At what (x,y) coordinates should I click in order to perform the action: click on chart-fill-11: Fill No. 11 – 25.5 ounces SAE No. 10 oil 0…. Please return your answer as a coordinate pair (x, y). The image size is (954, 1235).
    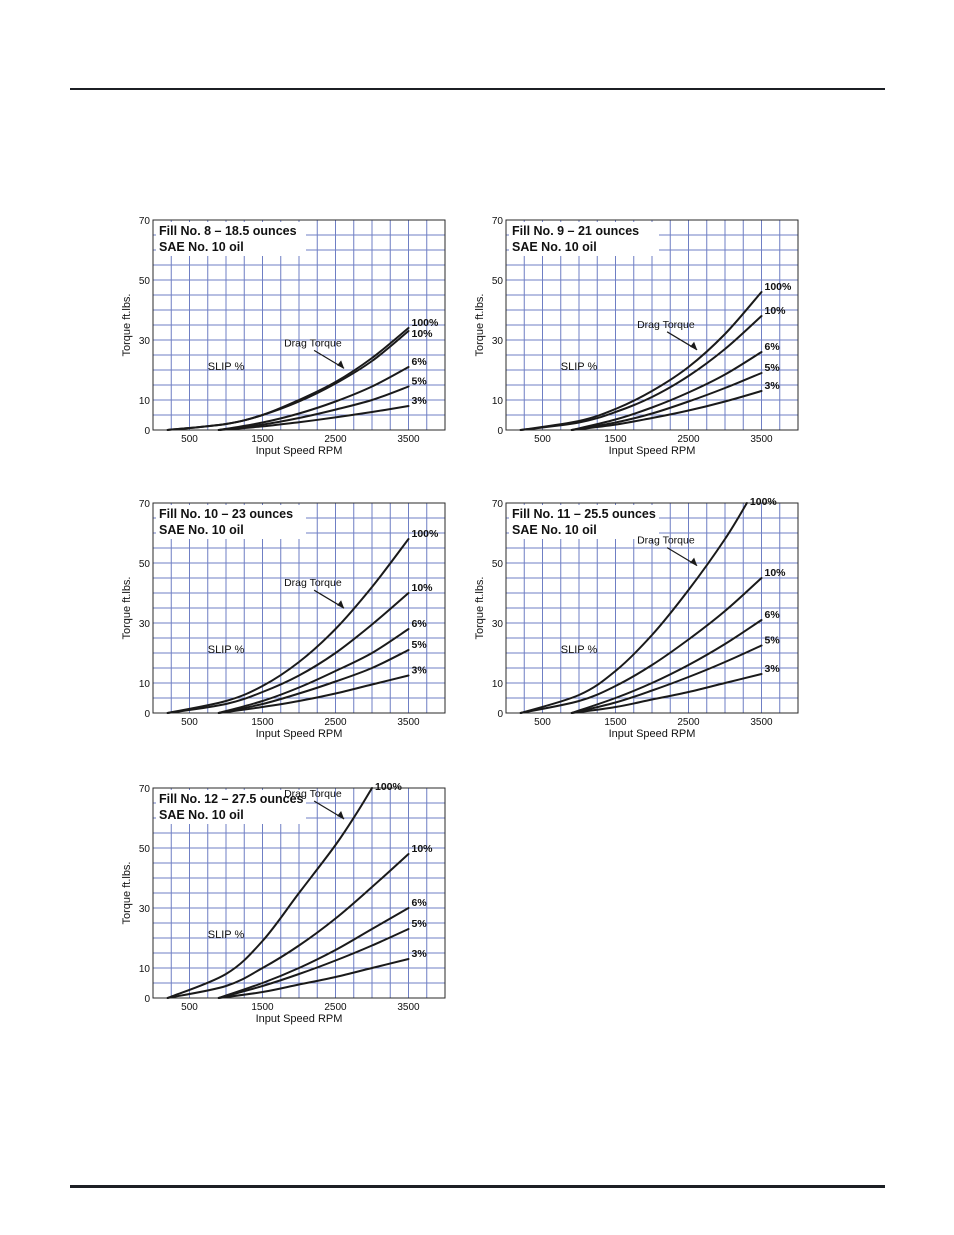
    Looking at the image, I should click on (636, 618).